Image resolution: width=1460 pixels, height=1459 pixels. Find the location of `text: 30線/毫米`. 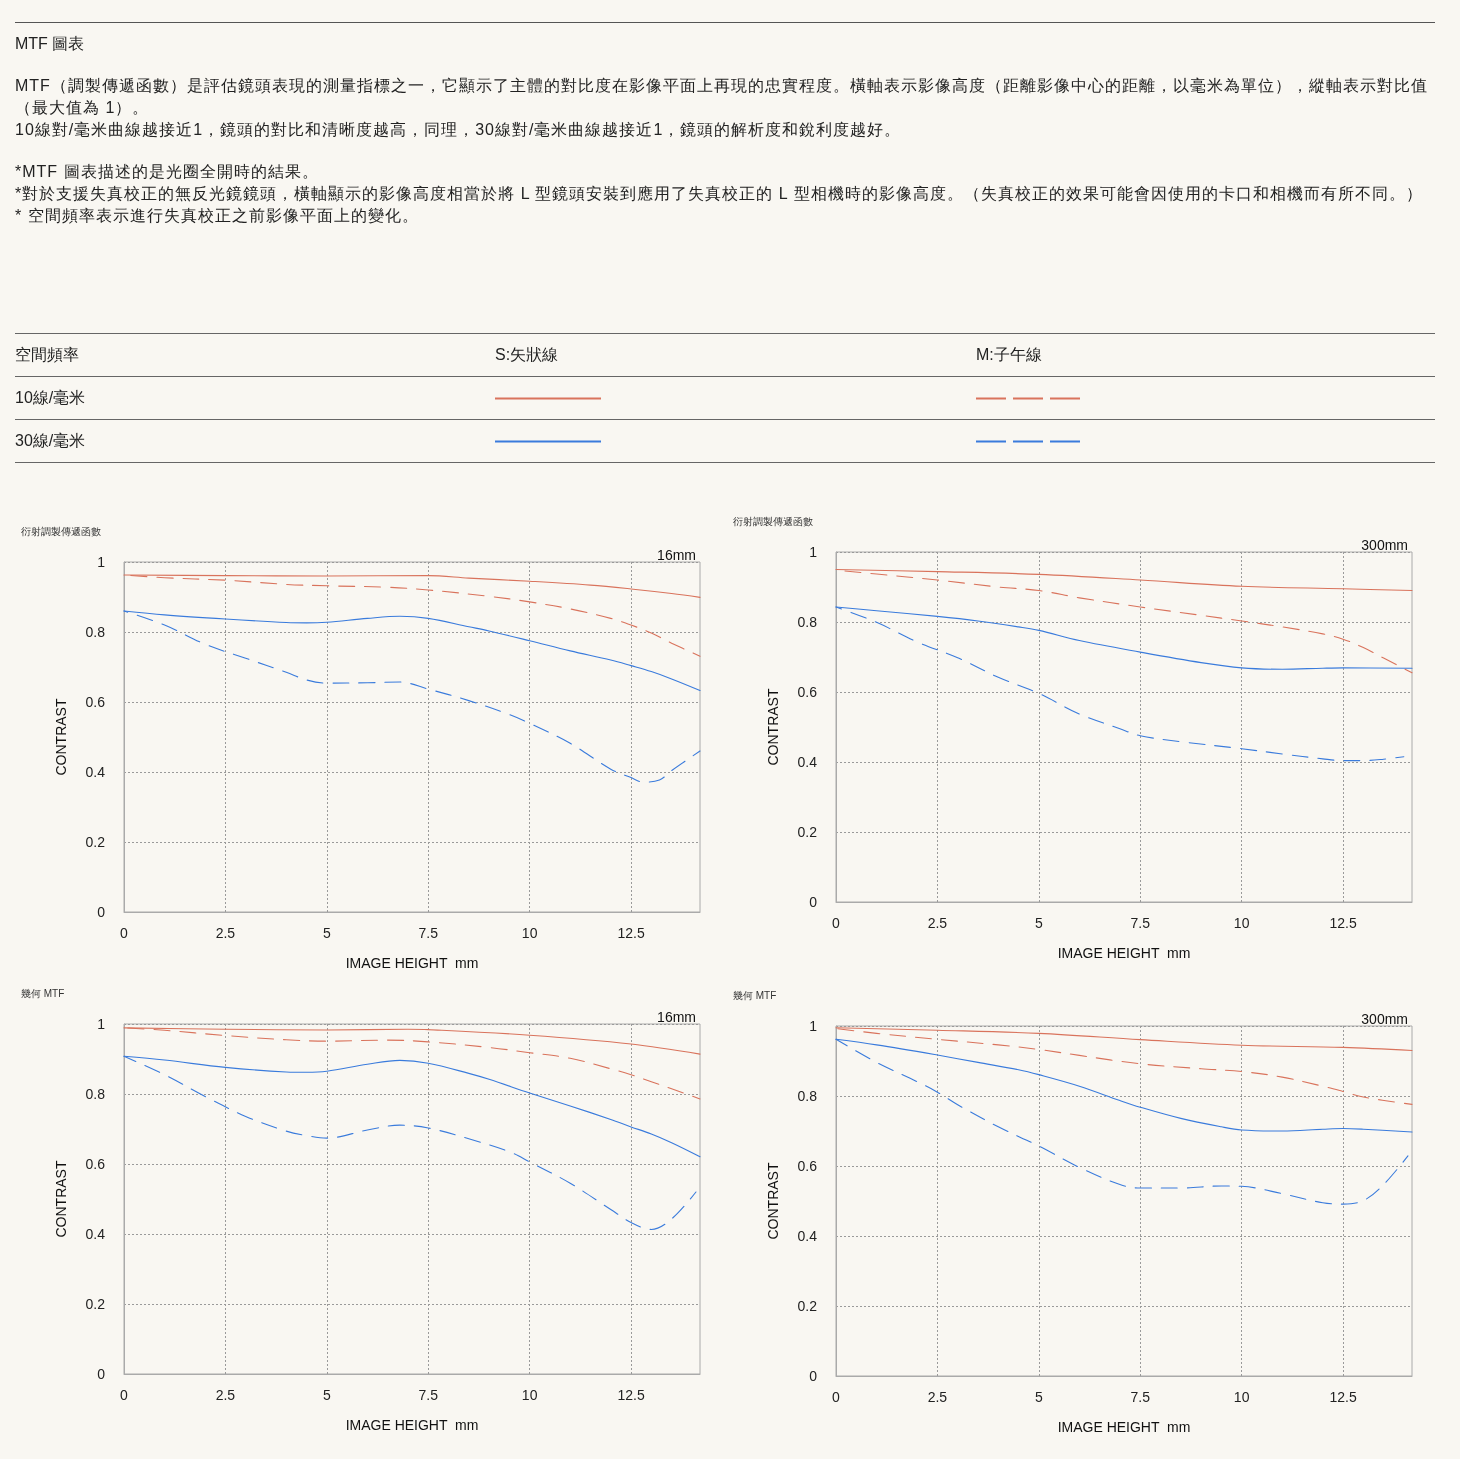

text: 30線/毫米 is located at coordinates (50, 441).